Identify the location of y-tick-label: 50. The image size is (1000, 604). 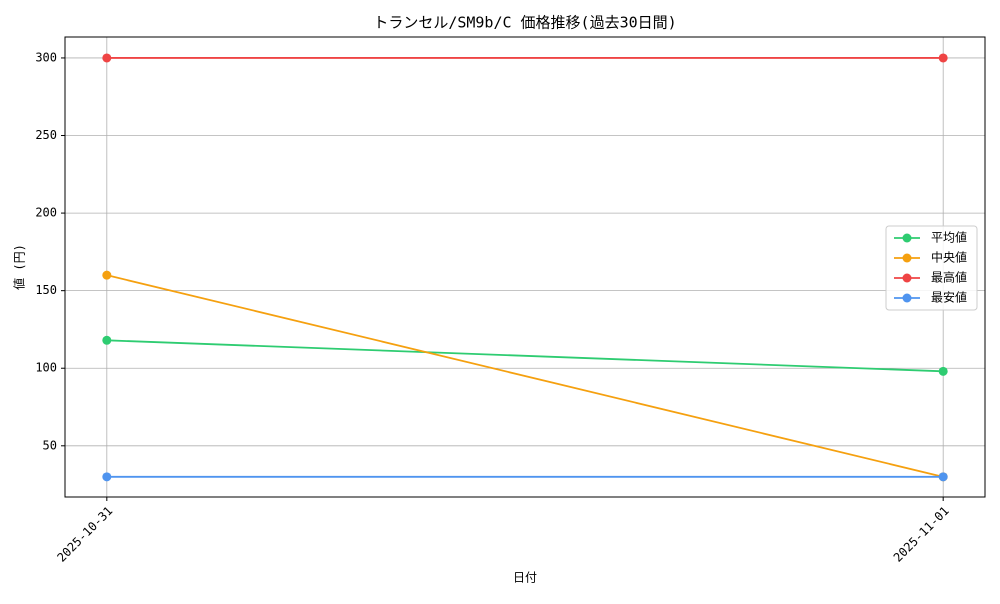
(50, 445).